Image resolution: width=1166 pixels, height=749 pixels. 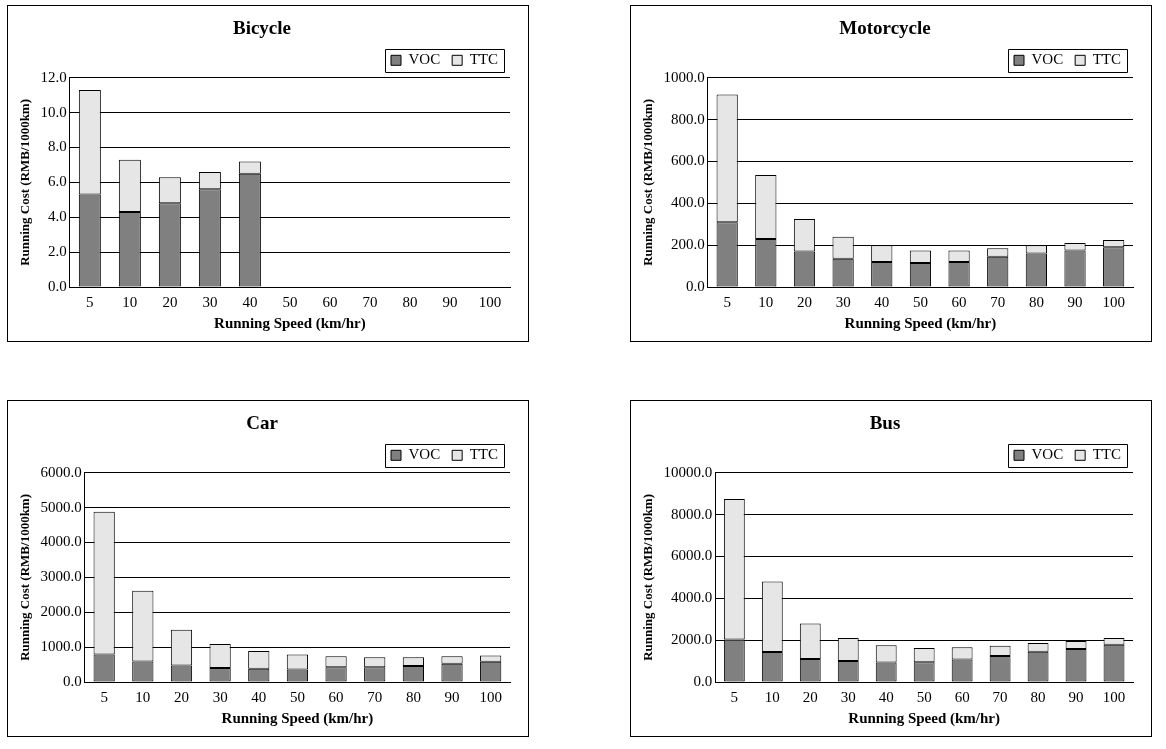 What do you see at coordinates (692, 513) in the screenshot?
I see `y-tick-label: 8000.0` at bounding box center [692, 513].